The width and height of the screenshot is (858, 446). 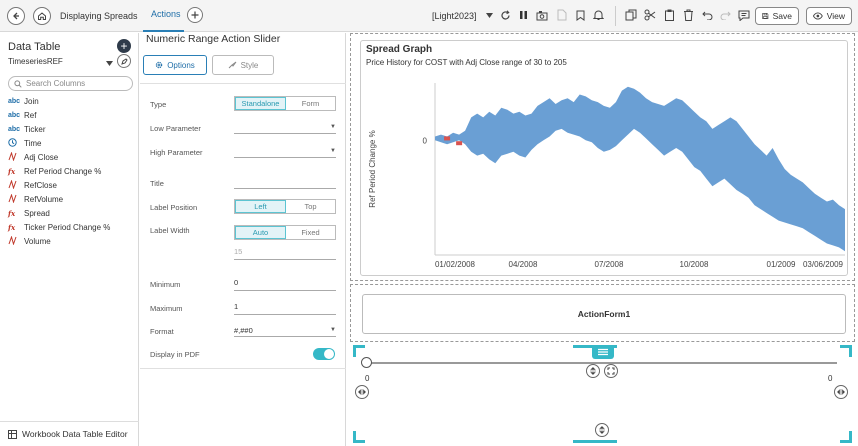 I want to click on bell-icon, so click(x=598, y=15).